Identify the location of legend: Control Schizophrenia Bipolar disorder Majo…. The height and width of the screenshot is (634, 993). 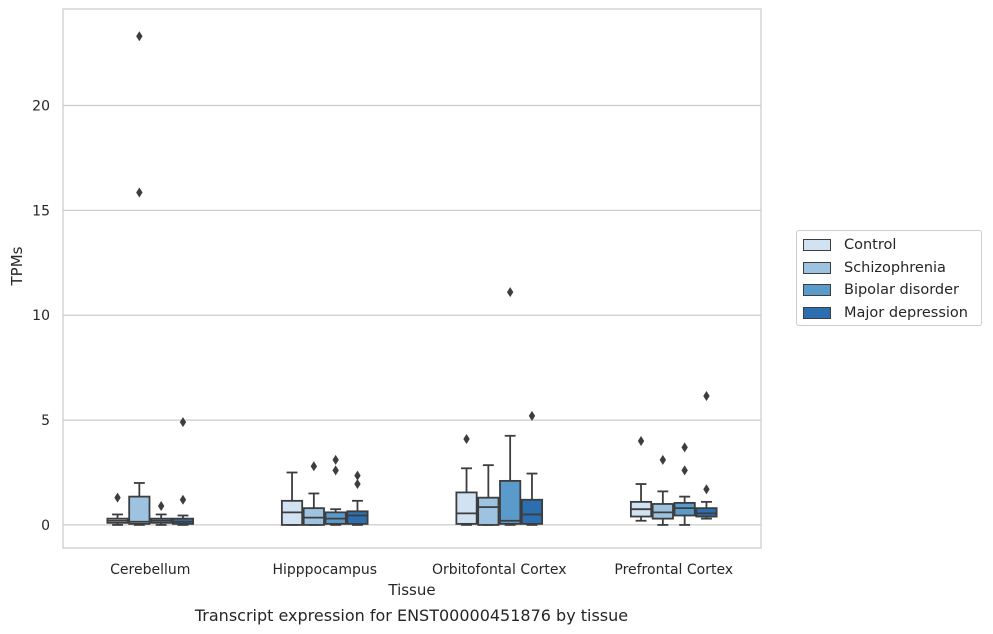
(889, 278).